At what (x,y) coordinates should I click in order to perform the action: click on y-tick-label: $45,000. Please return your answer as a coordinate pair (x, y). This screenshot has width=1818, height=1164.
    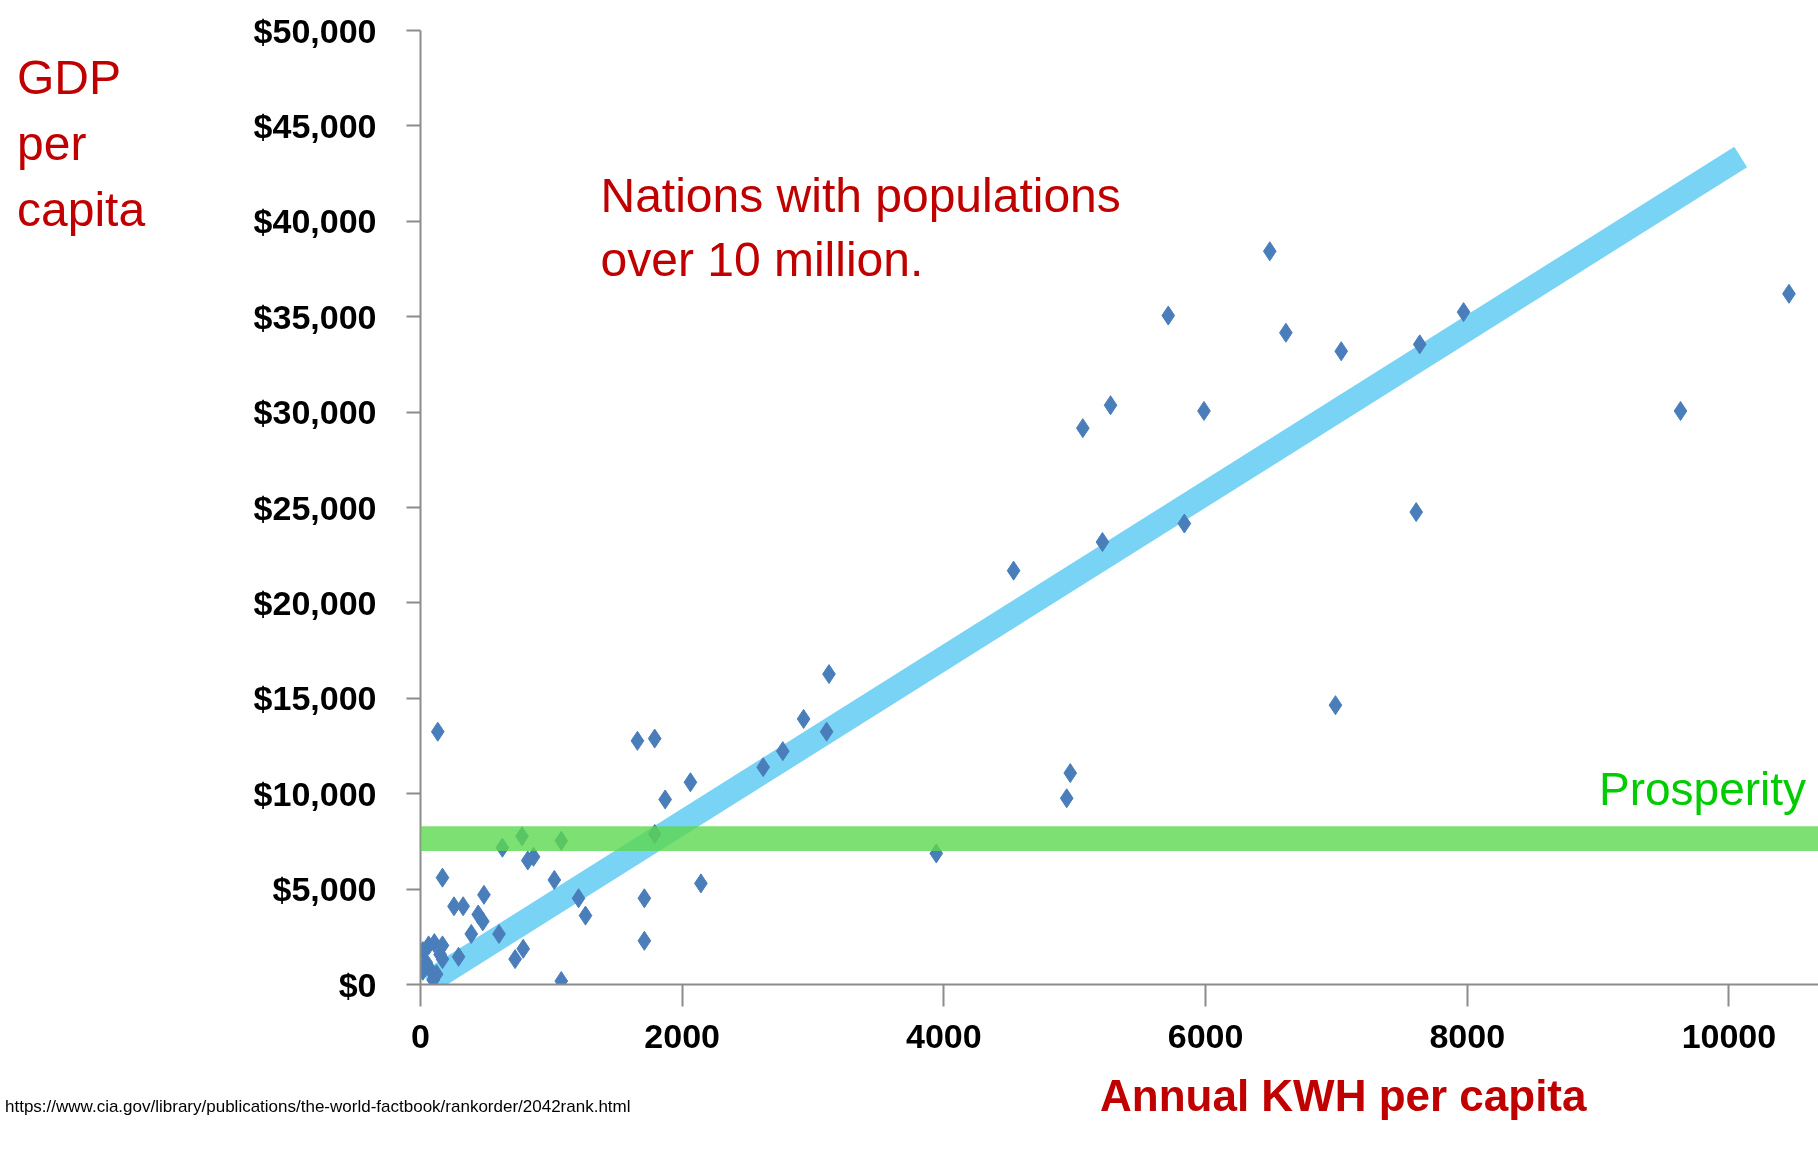
    Looking at the image, I should click on (315, 125).